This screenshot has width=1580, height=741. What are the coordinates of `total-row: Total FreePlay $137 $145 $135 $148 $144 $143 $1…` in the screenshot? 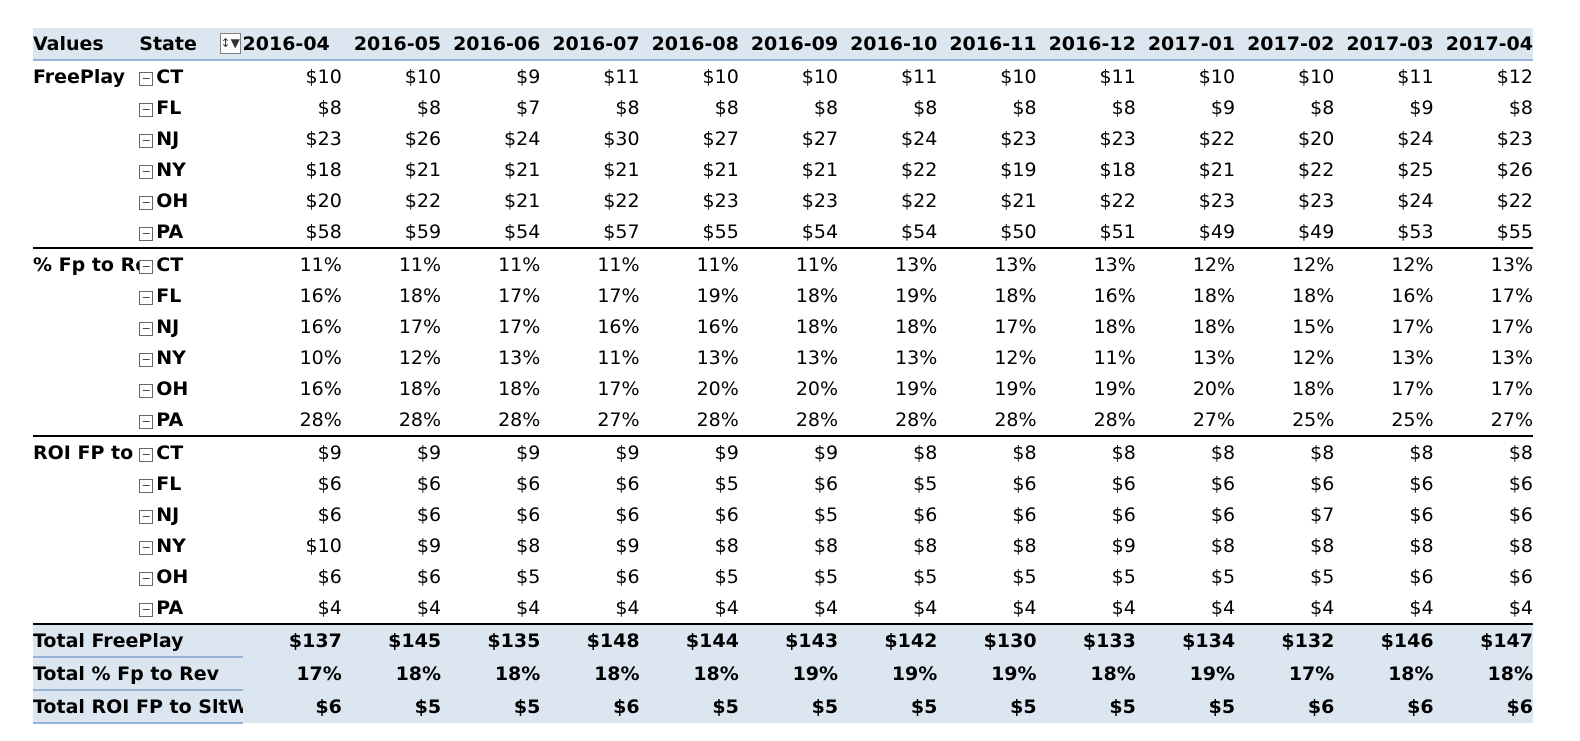 It's located at (783, 640).